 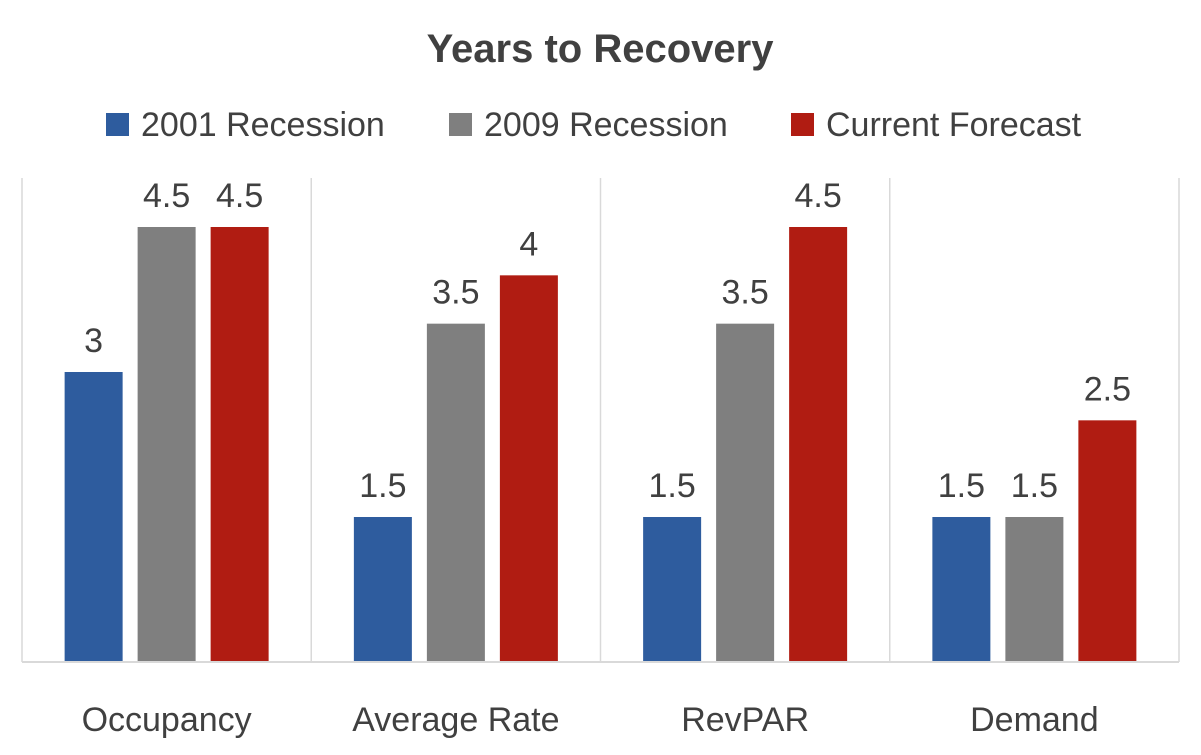 I want to click on legend-item: Current Forecast, so click(x=936, y=125).